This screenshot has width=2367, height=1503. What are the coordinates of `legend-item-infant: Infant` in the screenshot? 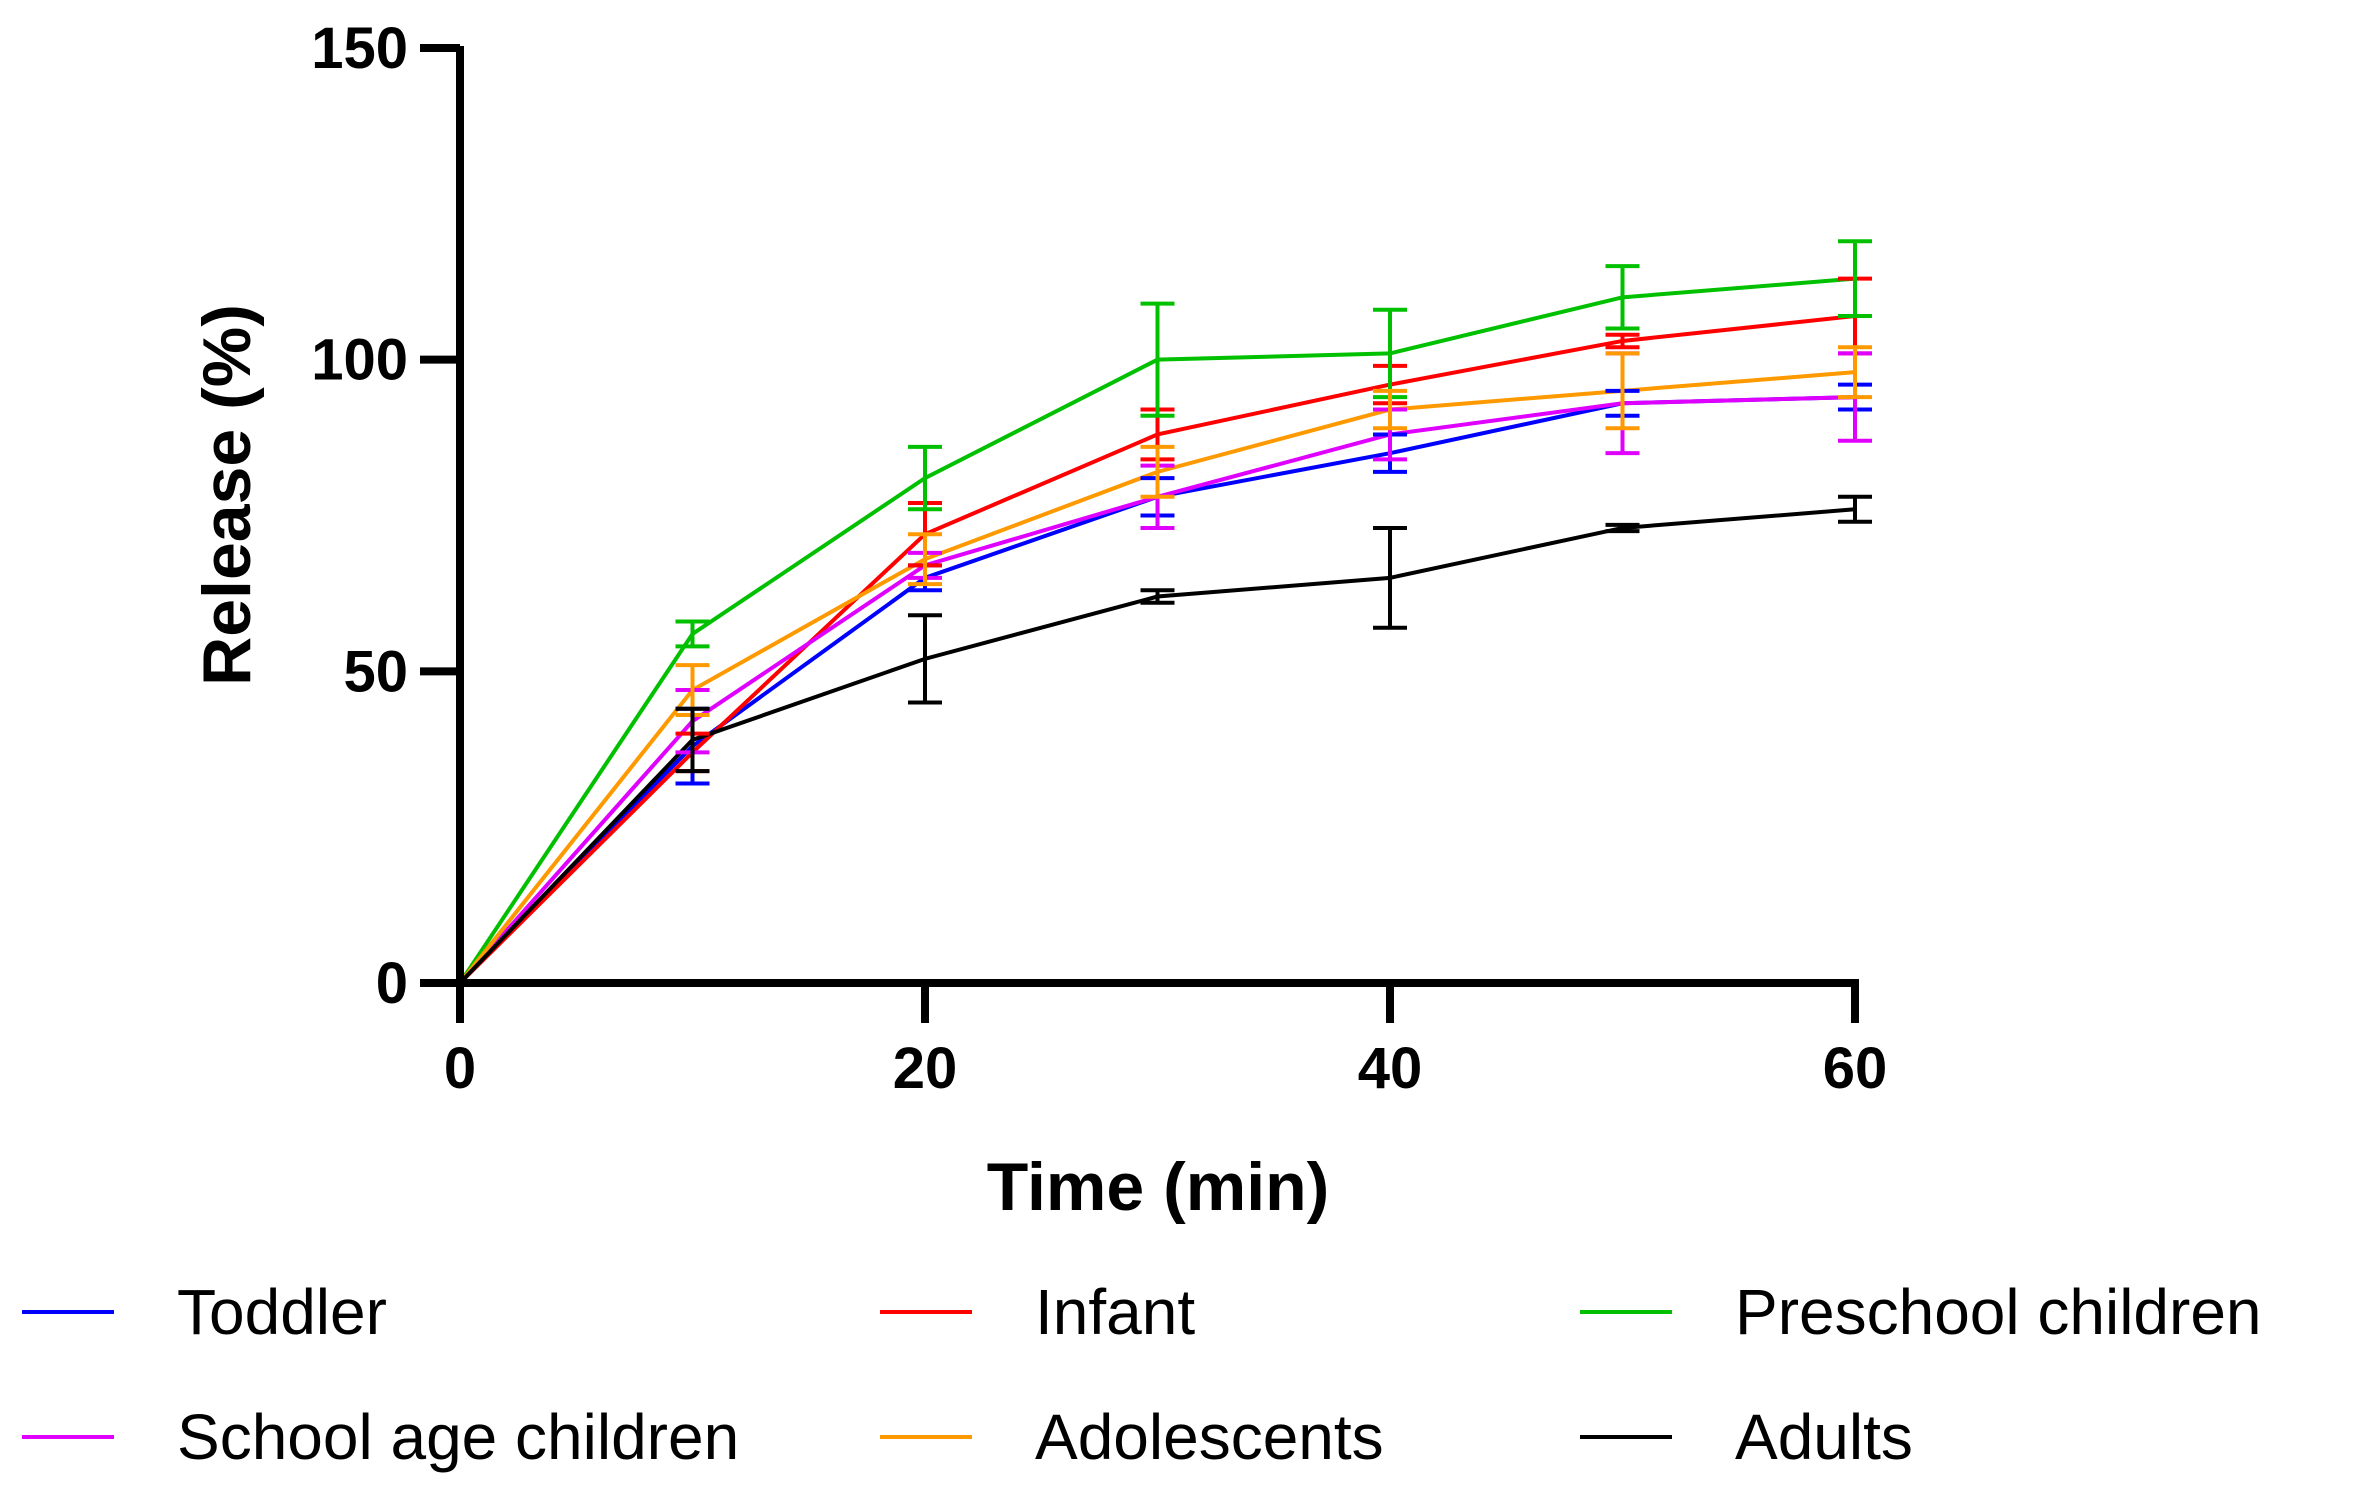 It's located at (1037, 1312).